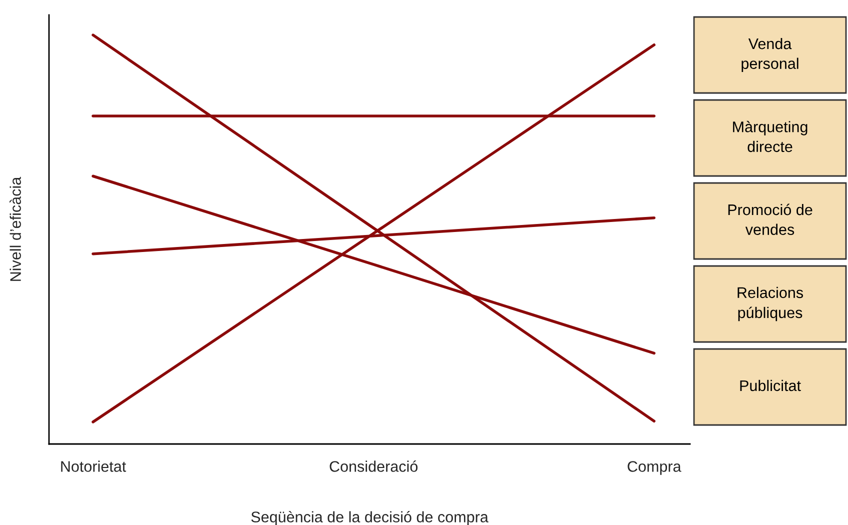  What do you see at coordinates (15, 228) in the screenshot?
I see `y-axis-title: Nivell d’eficàcia` at bounding box center [15, 228].